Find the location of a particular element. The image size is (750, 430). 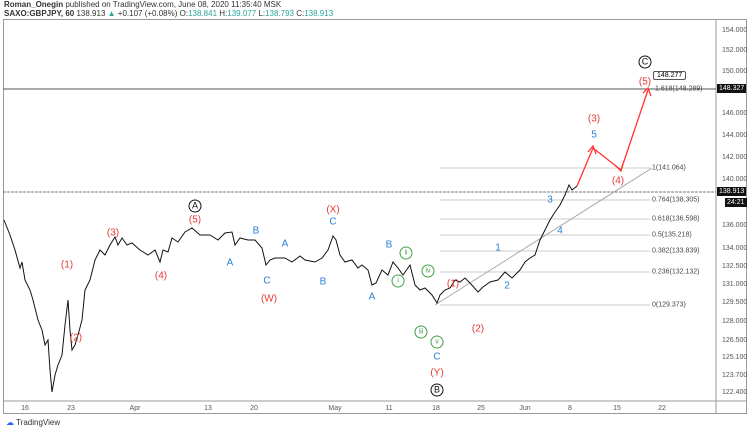

y-tick: 144.000 is located at coordinates (735, 135).